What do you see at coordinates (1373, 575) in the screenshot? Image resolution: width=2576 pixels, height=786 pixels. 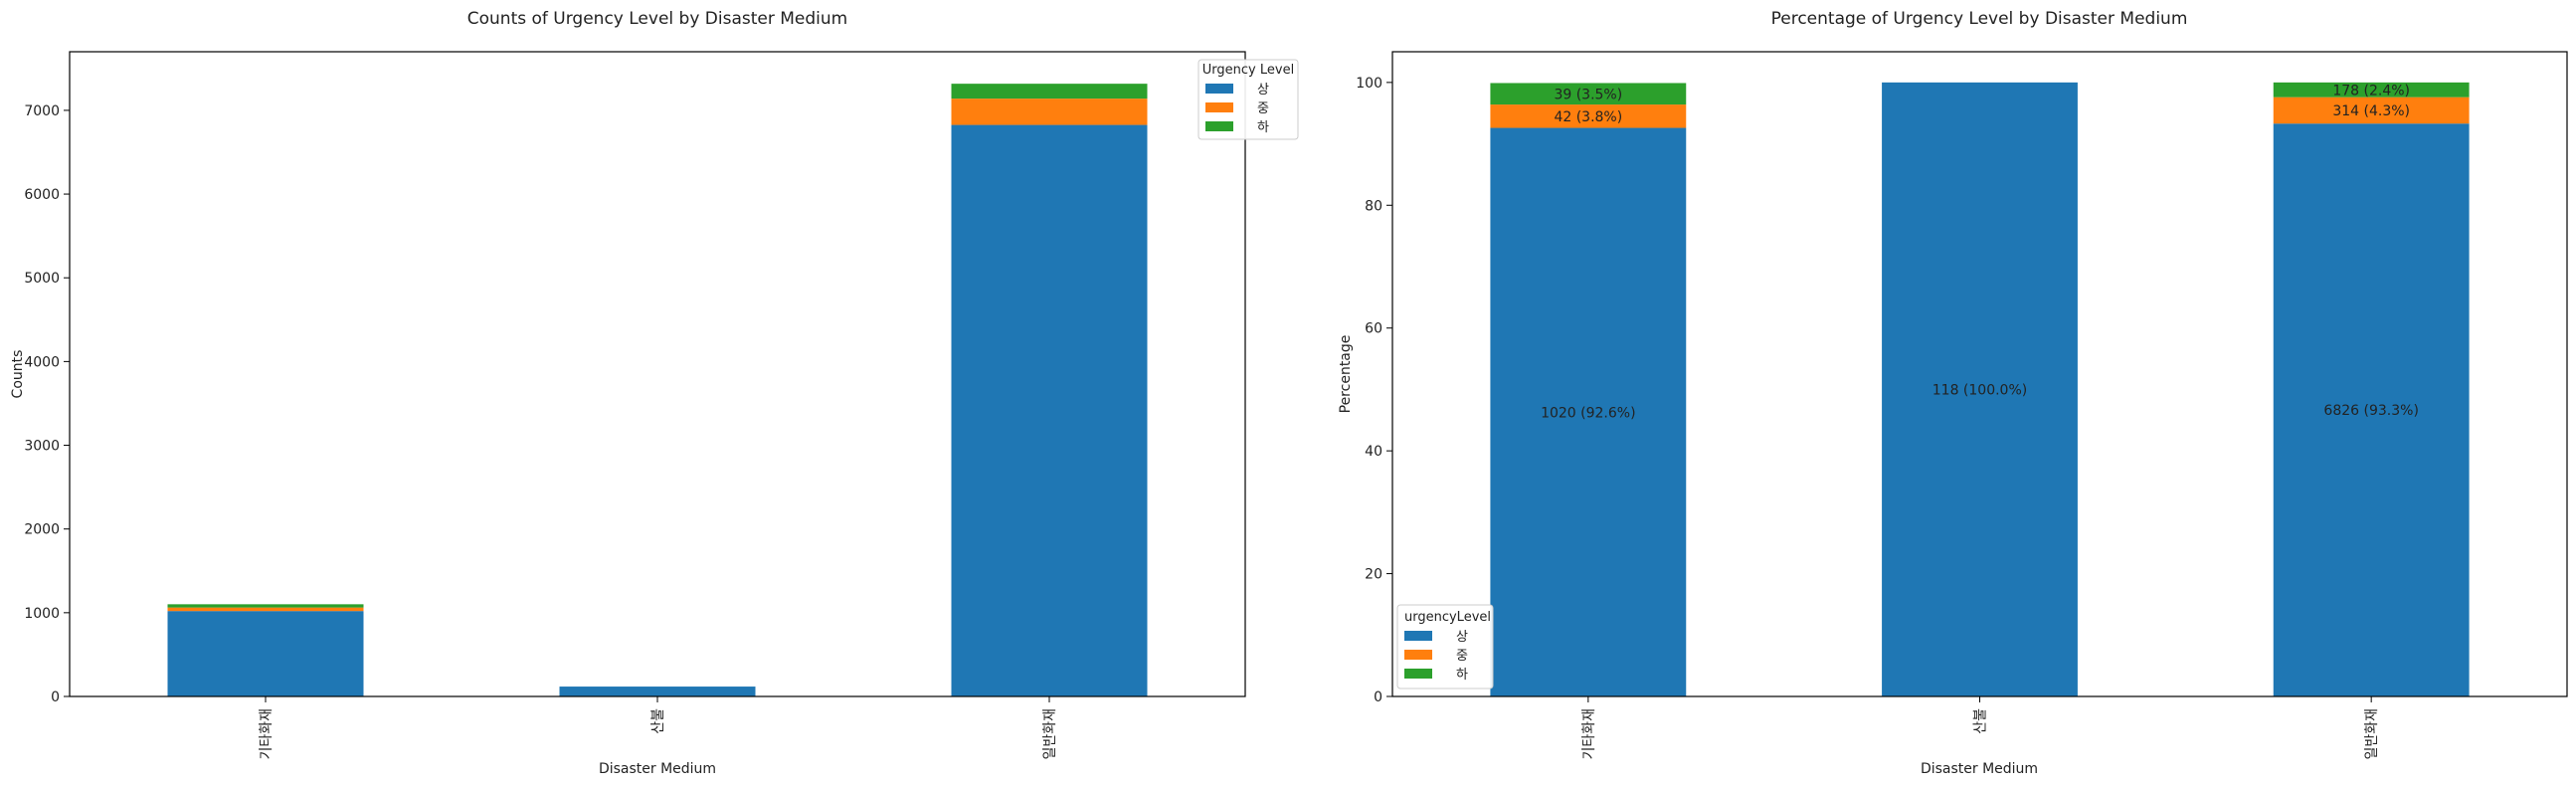 I see `percentage-y-tick-label-1: 20` at bounding box center [1373, 575].